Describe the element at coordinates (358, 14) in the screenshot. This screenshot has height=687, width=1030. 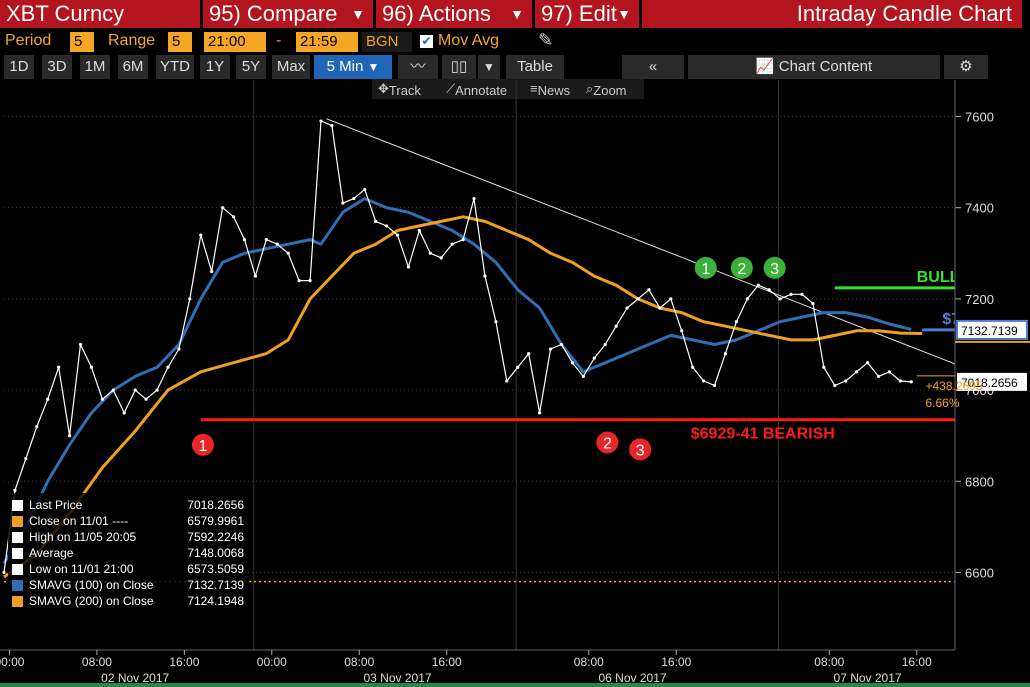
I see `chevron-down-icon: ▼` at that location.